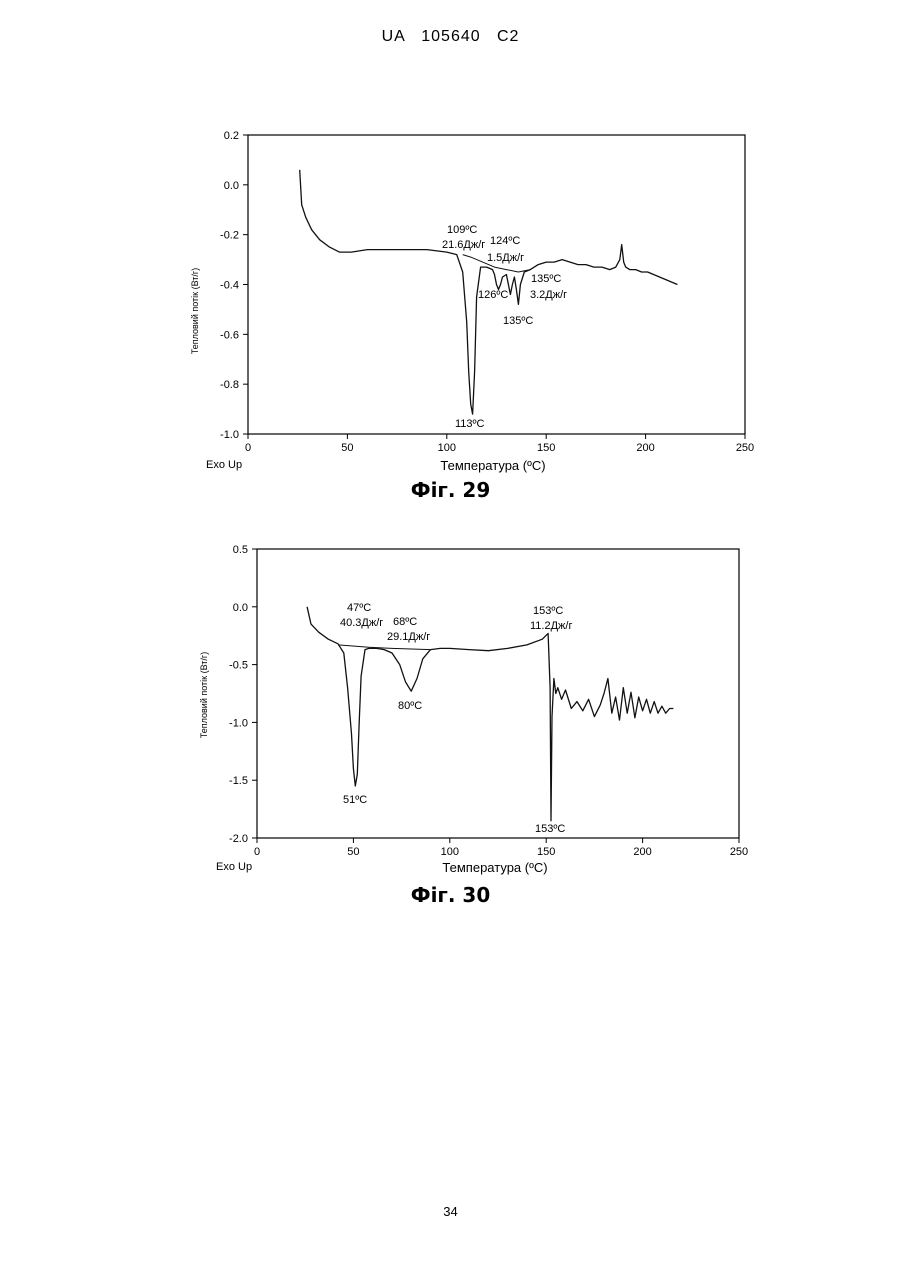 This screenshot has width=901, height=1273. I want to click on annotation: 124ºC, so click(505, 241).